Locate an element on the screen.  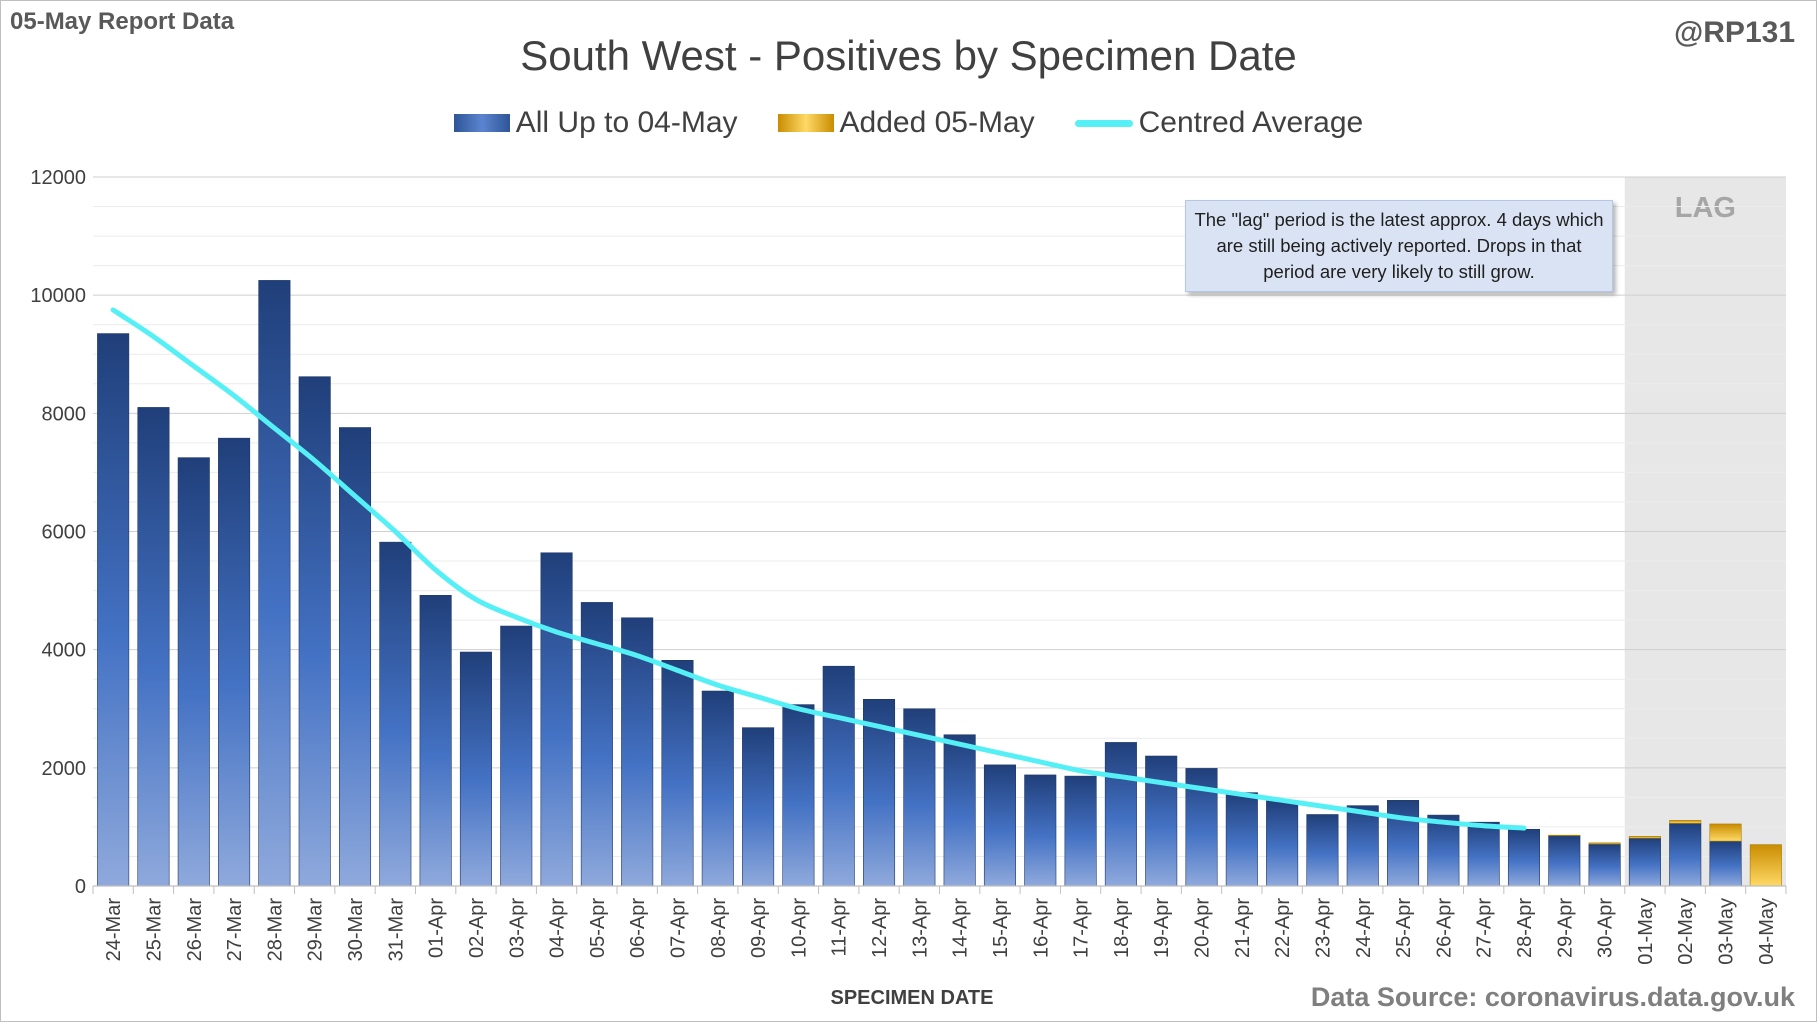
x-tick-label: 24-Mar is located at coordinates (114, 930).